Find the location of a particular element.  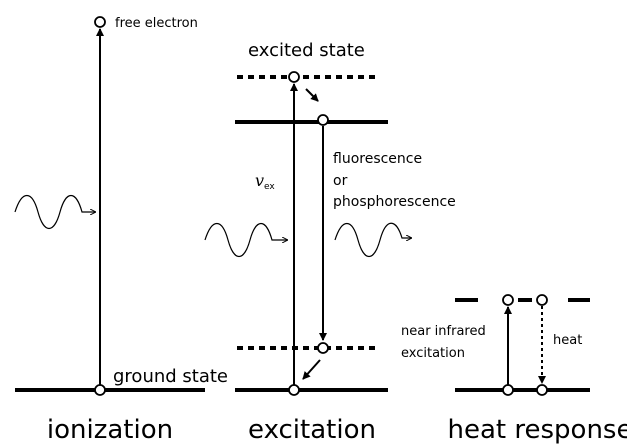

label: free electron is located at coordinates (156, 23).